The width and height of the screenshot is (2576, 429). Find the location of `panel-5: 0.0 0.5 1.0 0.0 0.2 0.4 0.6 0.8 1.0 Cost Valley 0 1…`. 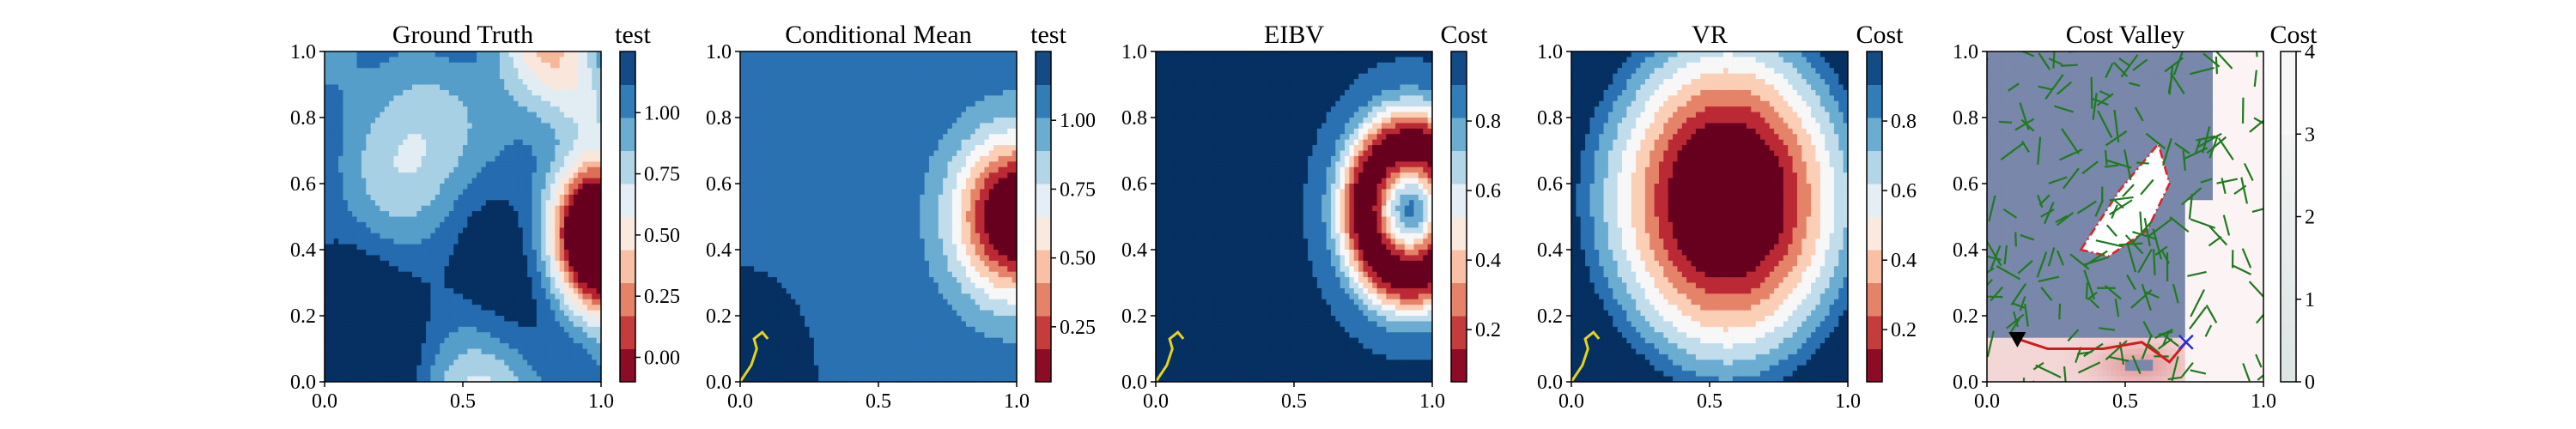

panel-5: 0.0 0.5 1.0 0.0 0.2 0.4 0.6 0.8 1.0 Cost Valley 0 1… is located at coordinates (2135, 217).